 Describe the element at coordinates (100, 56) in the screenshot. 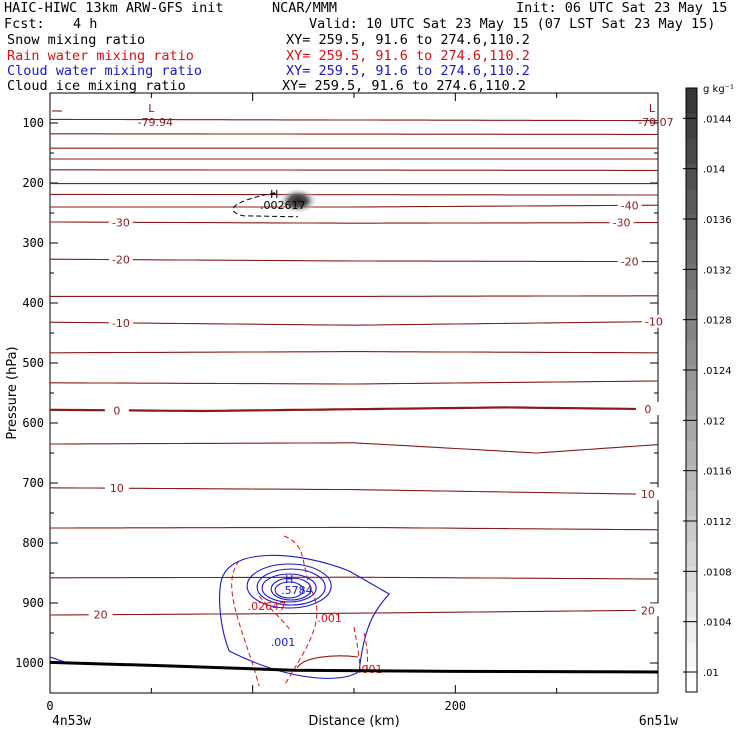

I see `field-rain-name: Rain water mixing ratio` at that location.